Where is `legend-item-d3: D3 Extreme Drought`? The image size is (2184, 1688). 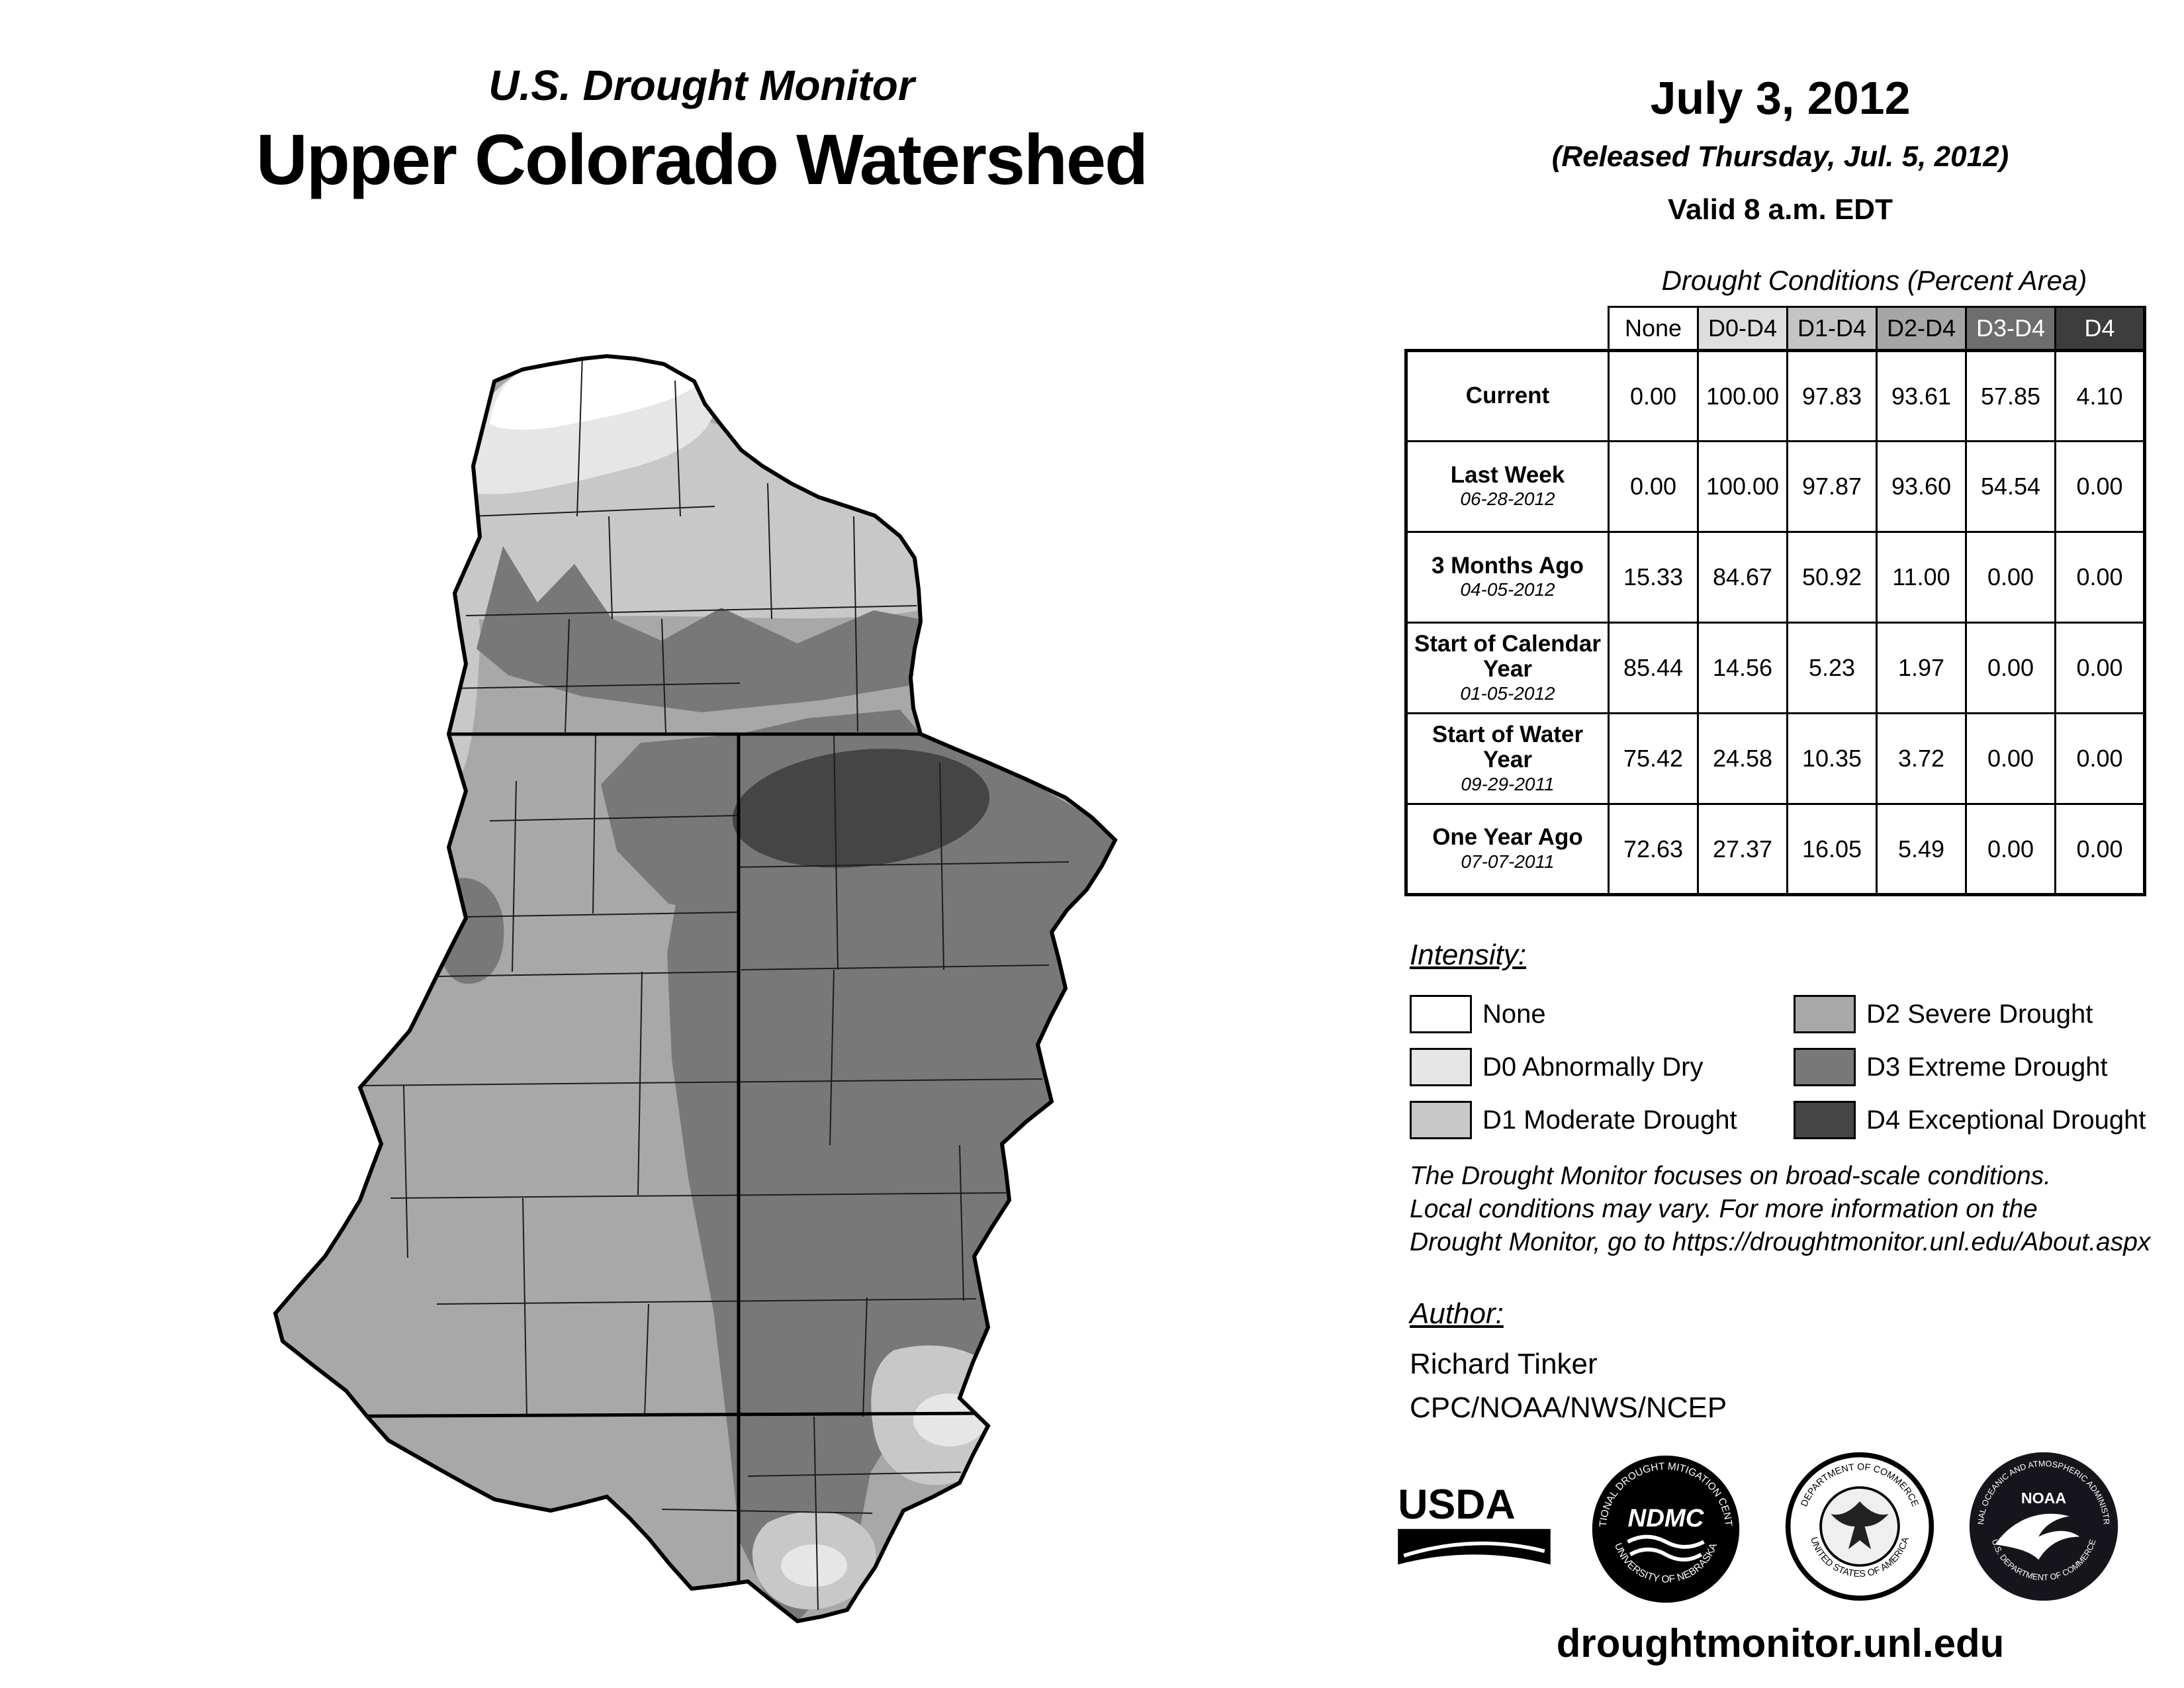 legend-item-d3: D3 Extreme Drought is located at coordinates (1989, 1067).